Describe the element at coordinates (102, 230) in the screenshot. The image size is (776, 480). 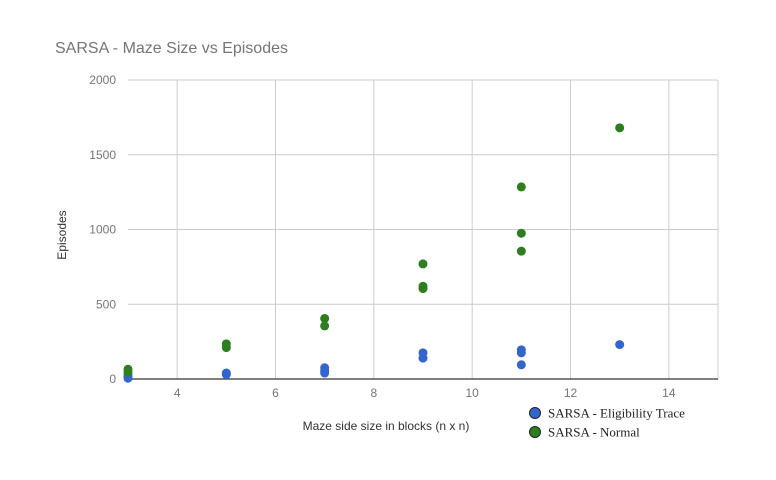
I see `y-tick-label: 1000` at that location.